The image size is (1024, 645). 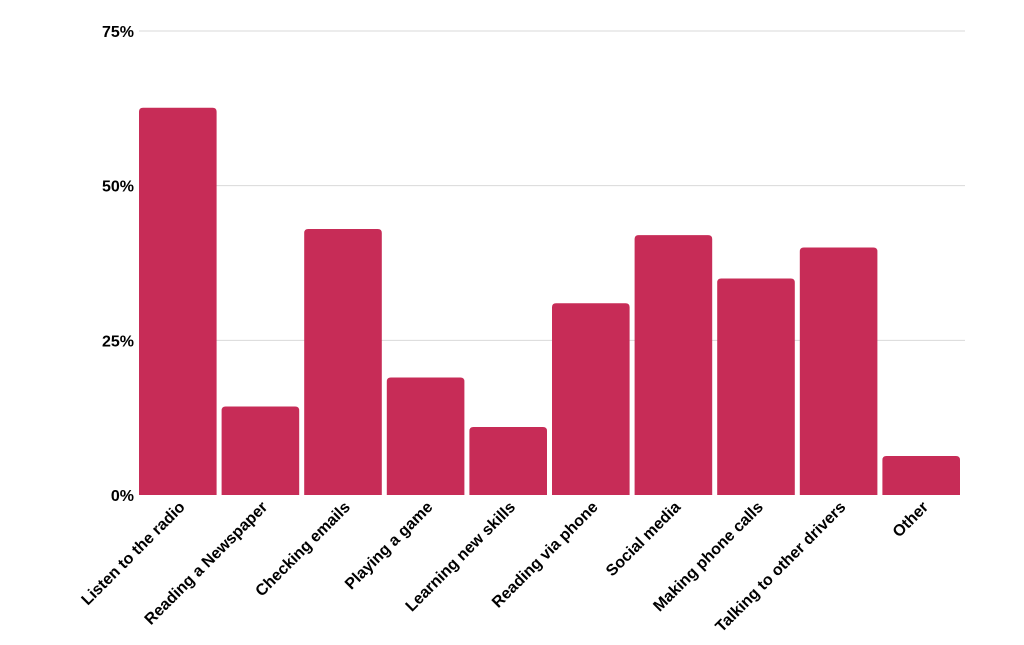 I want to click on x-category-label: Playing a game, so click(x=389, y=546).